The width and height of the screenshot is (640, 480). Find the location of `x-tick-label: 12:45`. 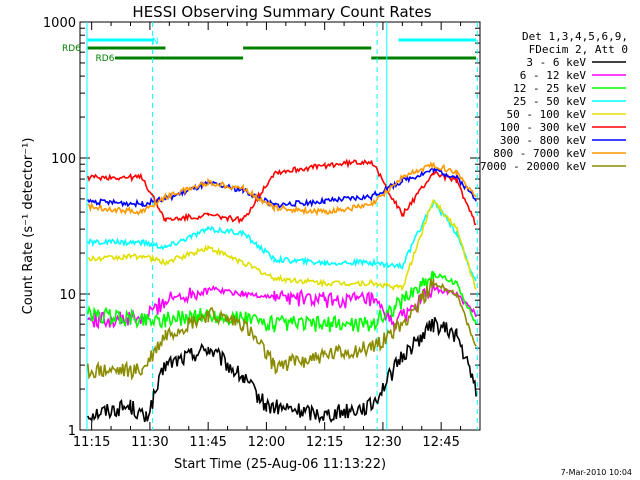

x-tick-label: 12:45 is located at coordinates (440, 442).